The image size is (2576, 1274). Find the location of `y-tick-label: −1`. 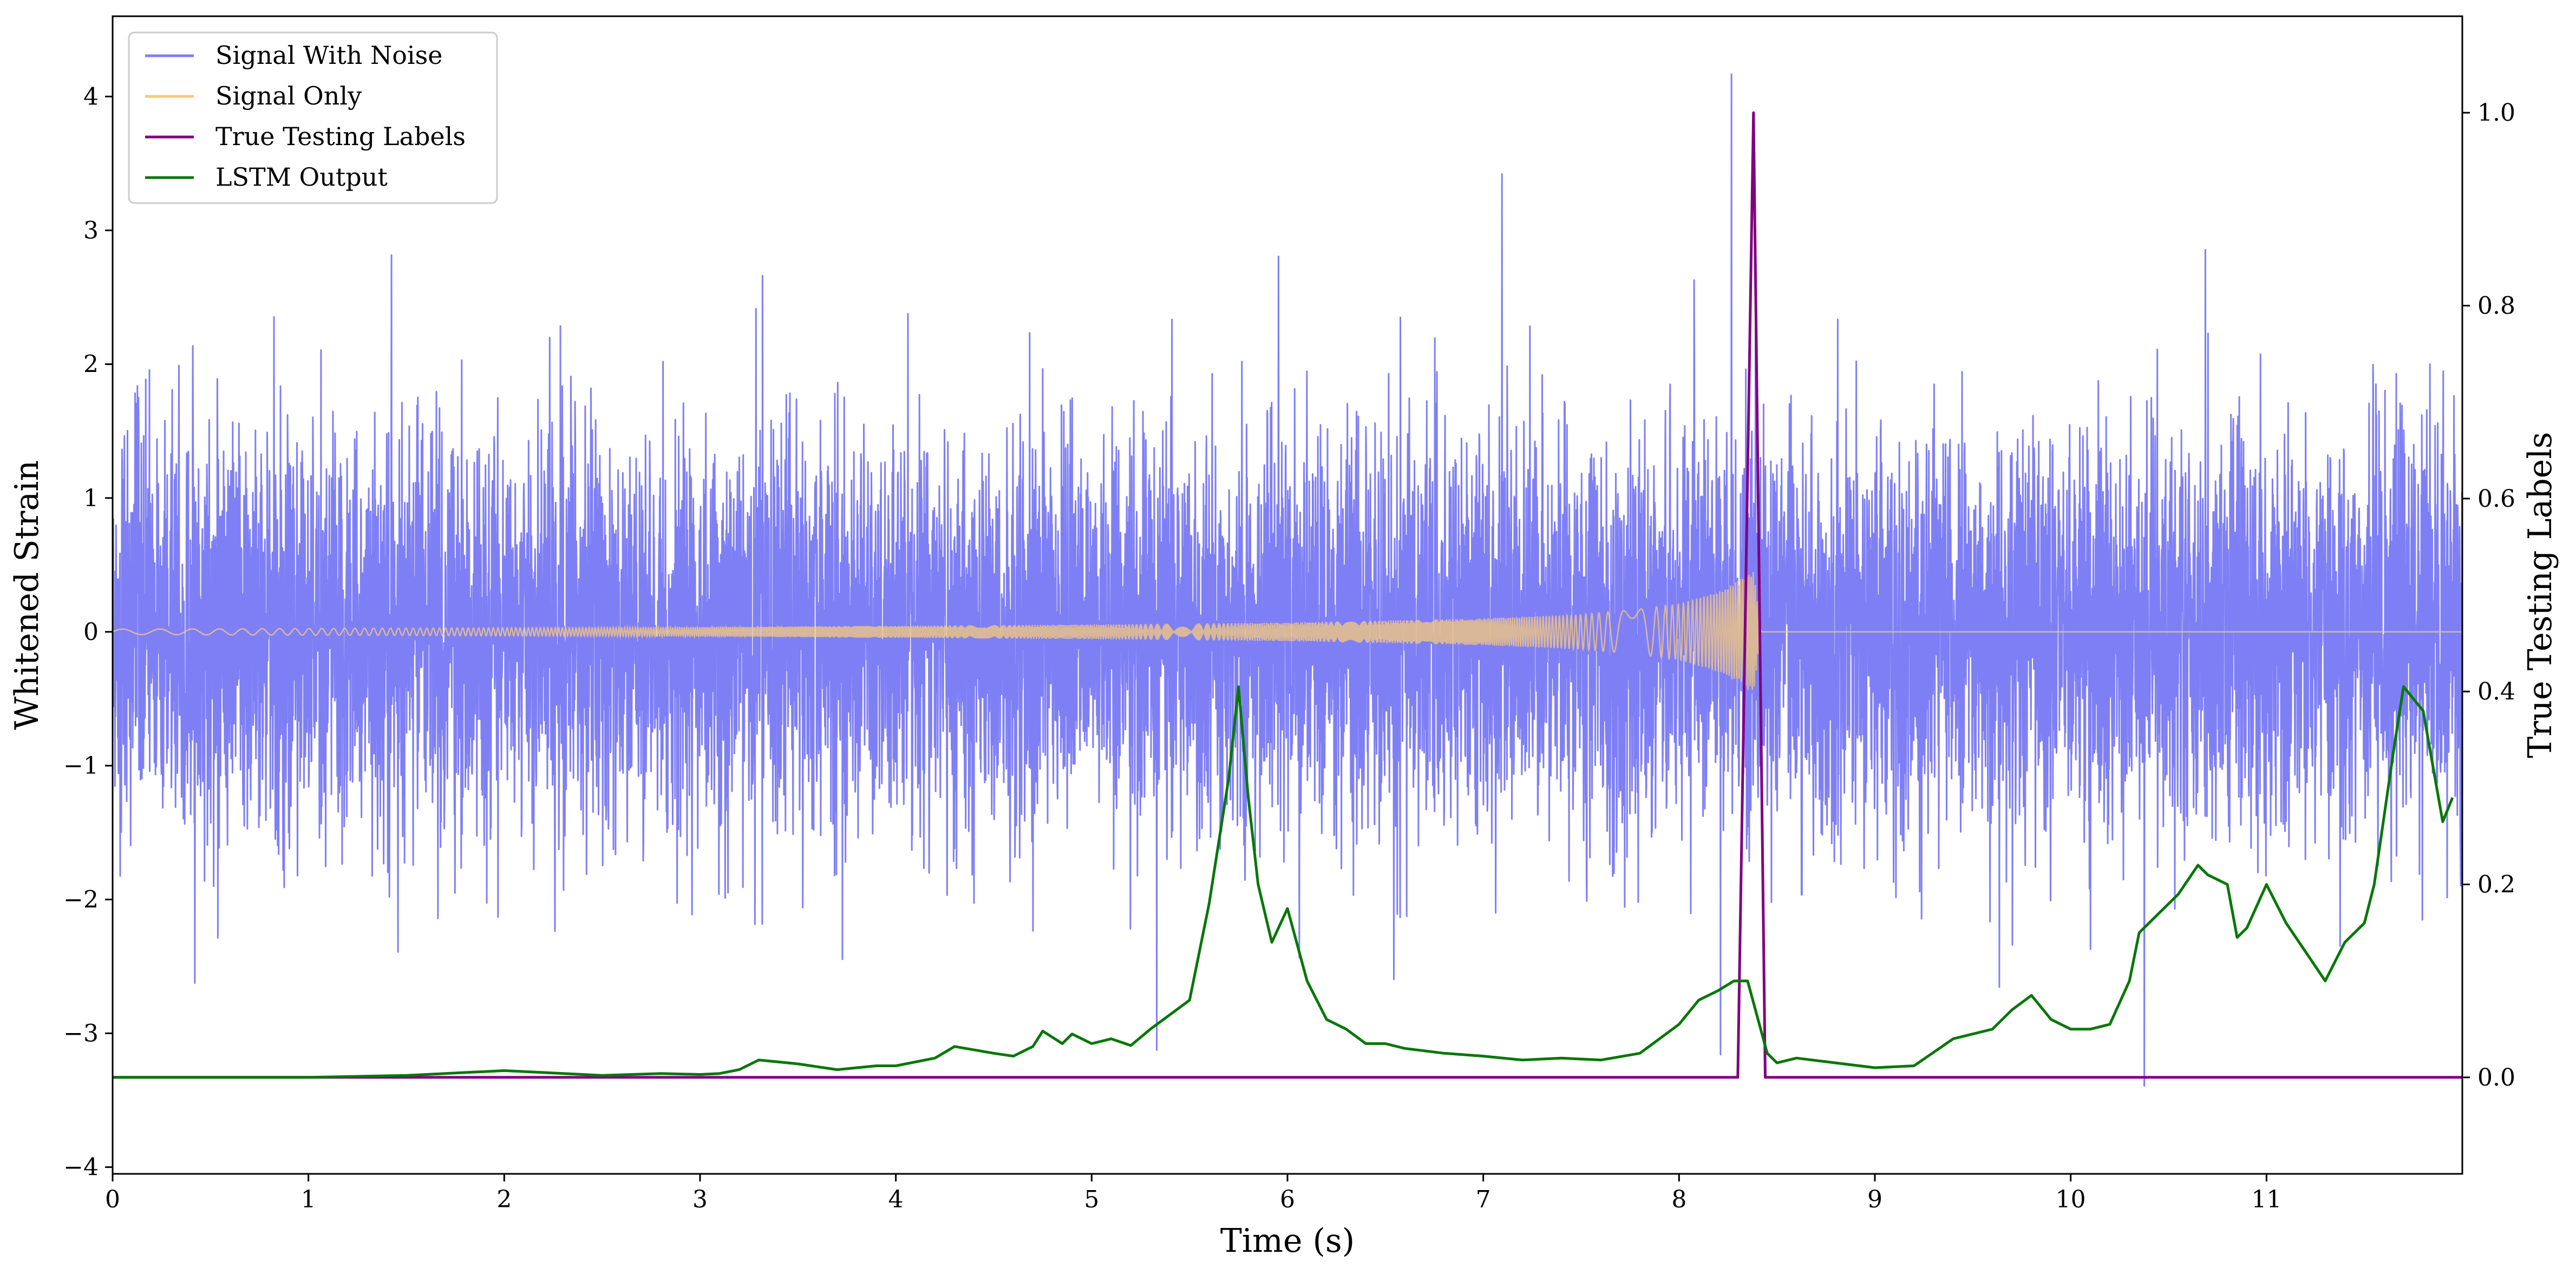

y-tick-label: −1 is located at coordinates (81, 766).